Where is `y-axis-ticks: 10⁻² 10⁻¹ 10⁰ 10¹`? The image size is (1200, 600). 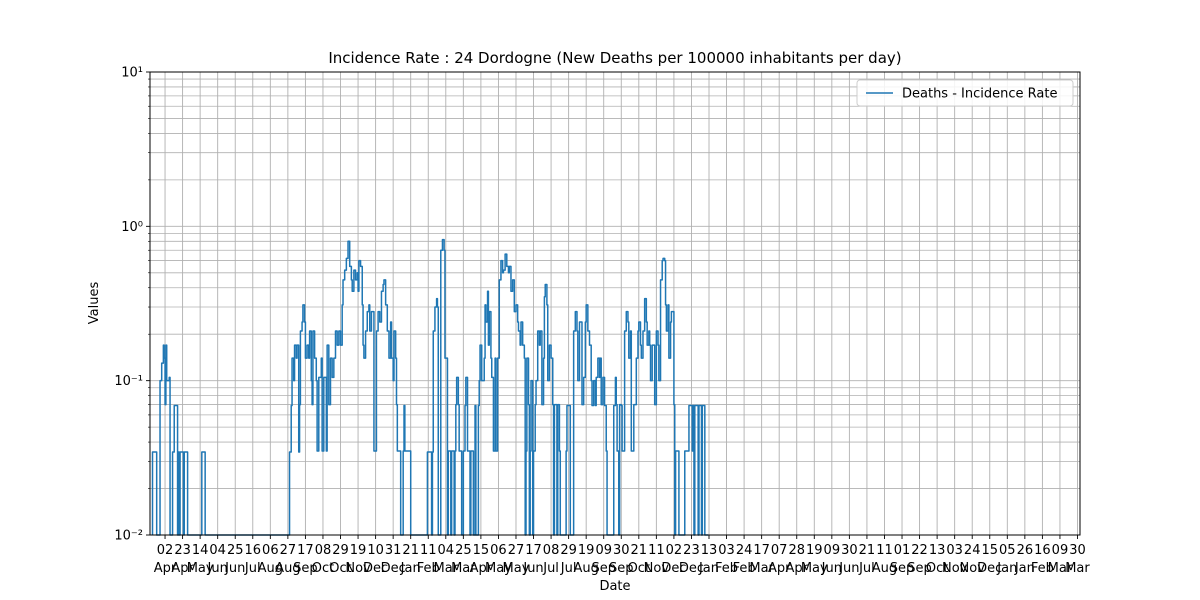 y-axis-ticks: 10⁻² 10⁻¹ 10⁰ 10¹ is located at coordinates (132, 305).